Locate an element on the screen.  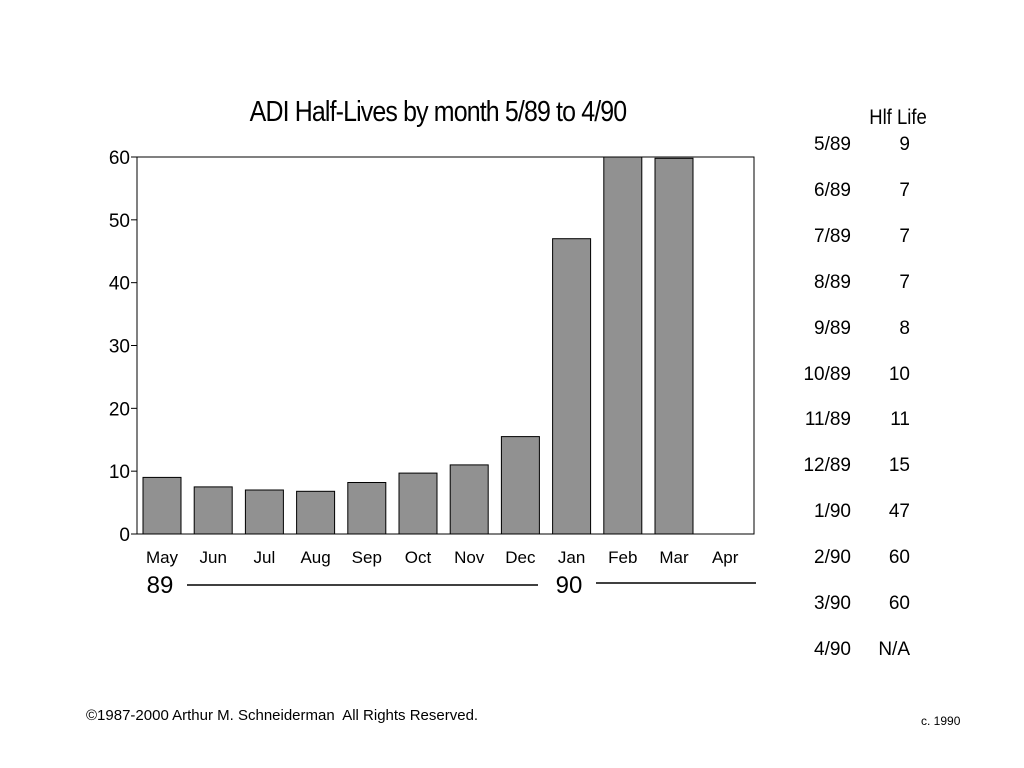
table-row-half-life: 11 is located at coordinates (900, 420).